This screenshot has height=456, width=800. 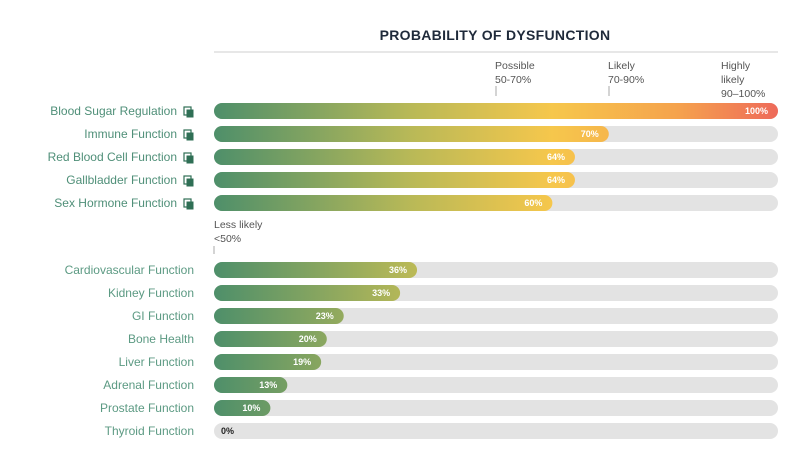 What do you see at coordinates (381, 293) in the screenshot?
I see `bar-value-label: 33%` at bounding box center [381, 293].